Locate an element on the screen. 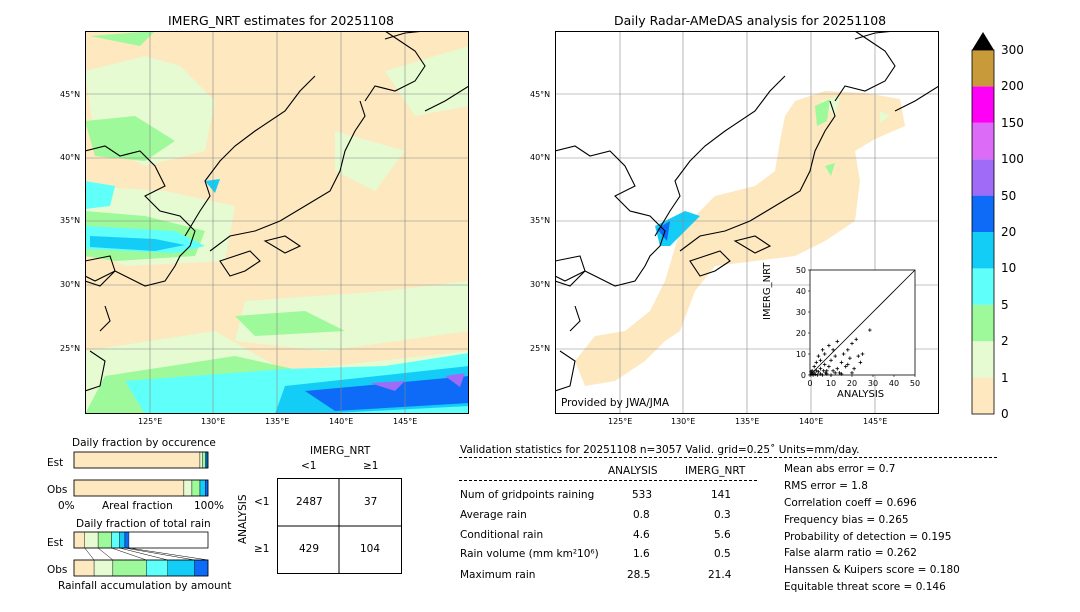 This screenshot has width=1080, height=612. stats-row-imerg: 0.5 is located at coordinates (722, 554).